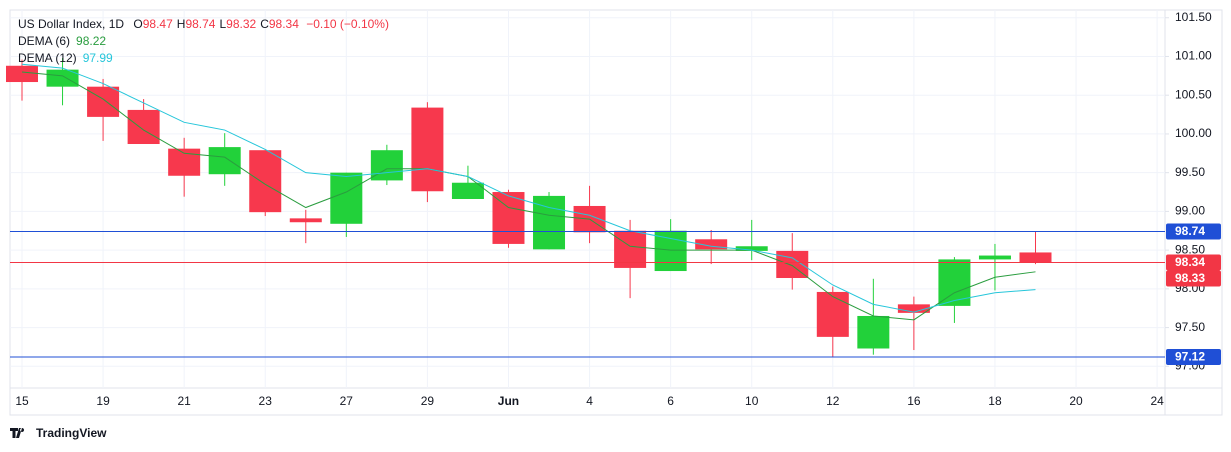 This screenshot has height=452, width=1231. Describe the element at coordinates (752, 401) in the screenshot. I see `x-tick-label: 10` at that location.